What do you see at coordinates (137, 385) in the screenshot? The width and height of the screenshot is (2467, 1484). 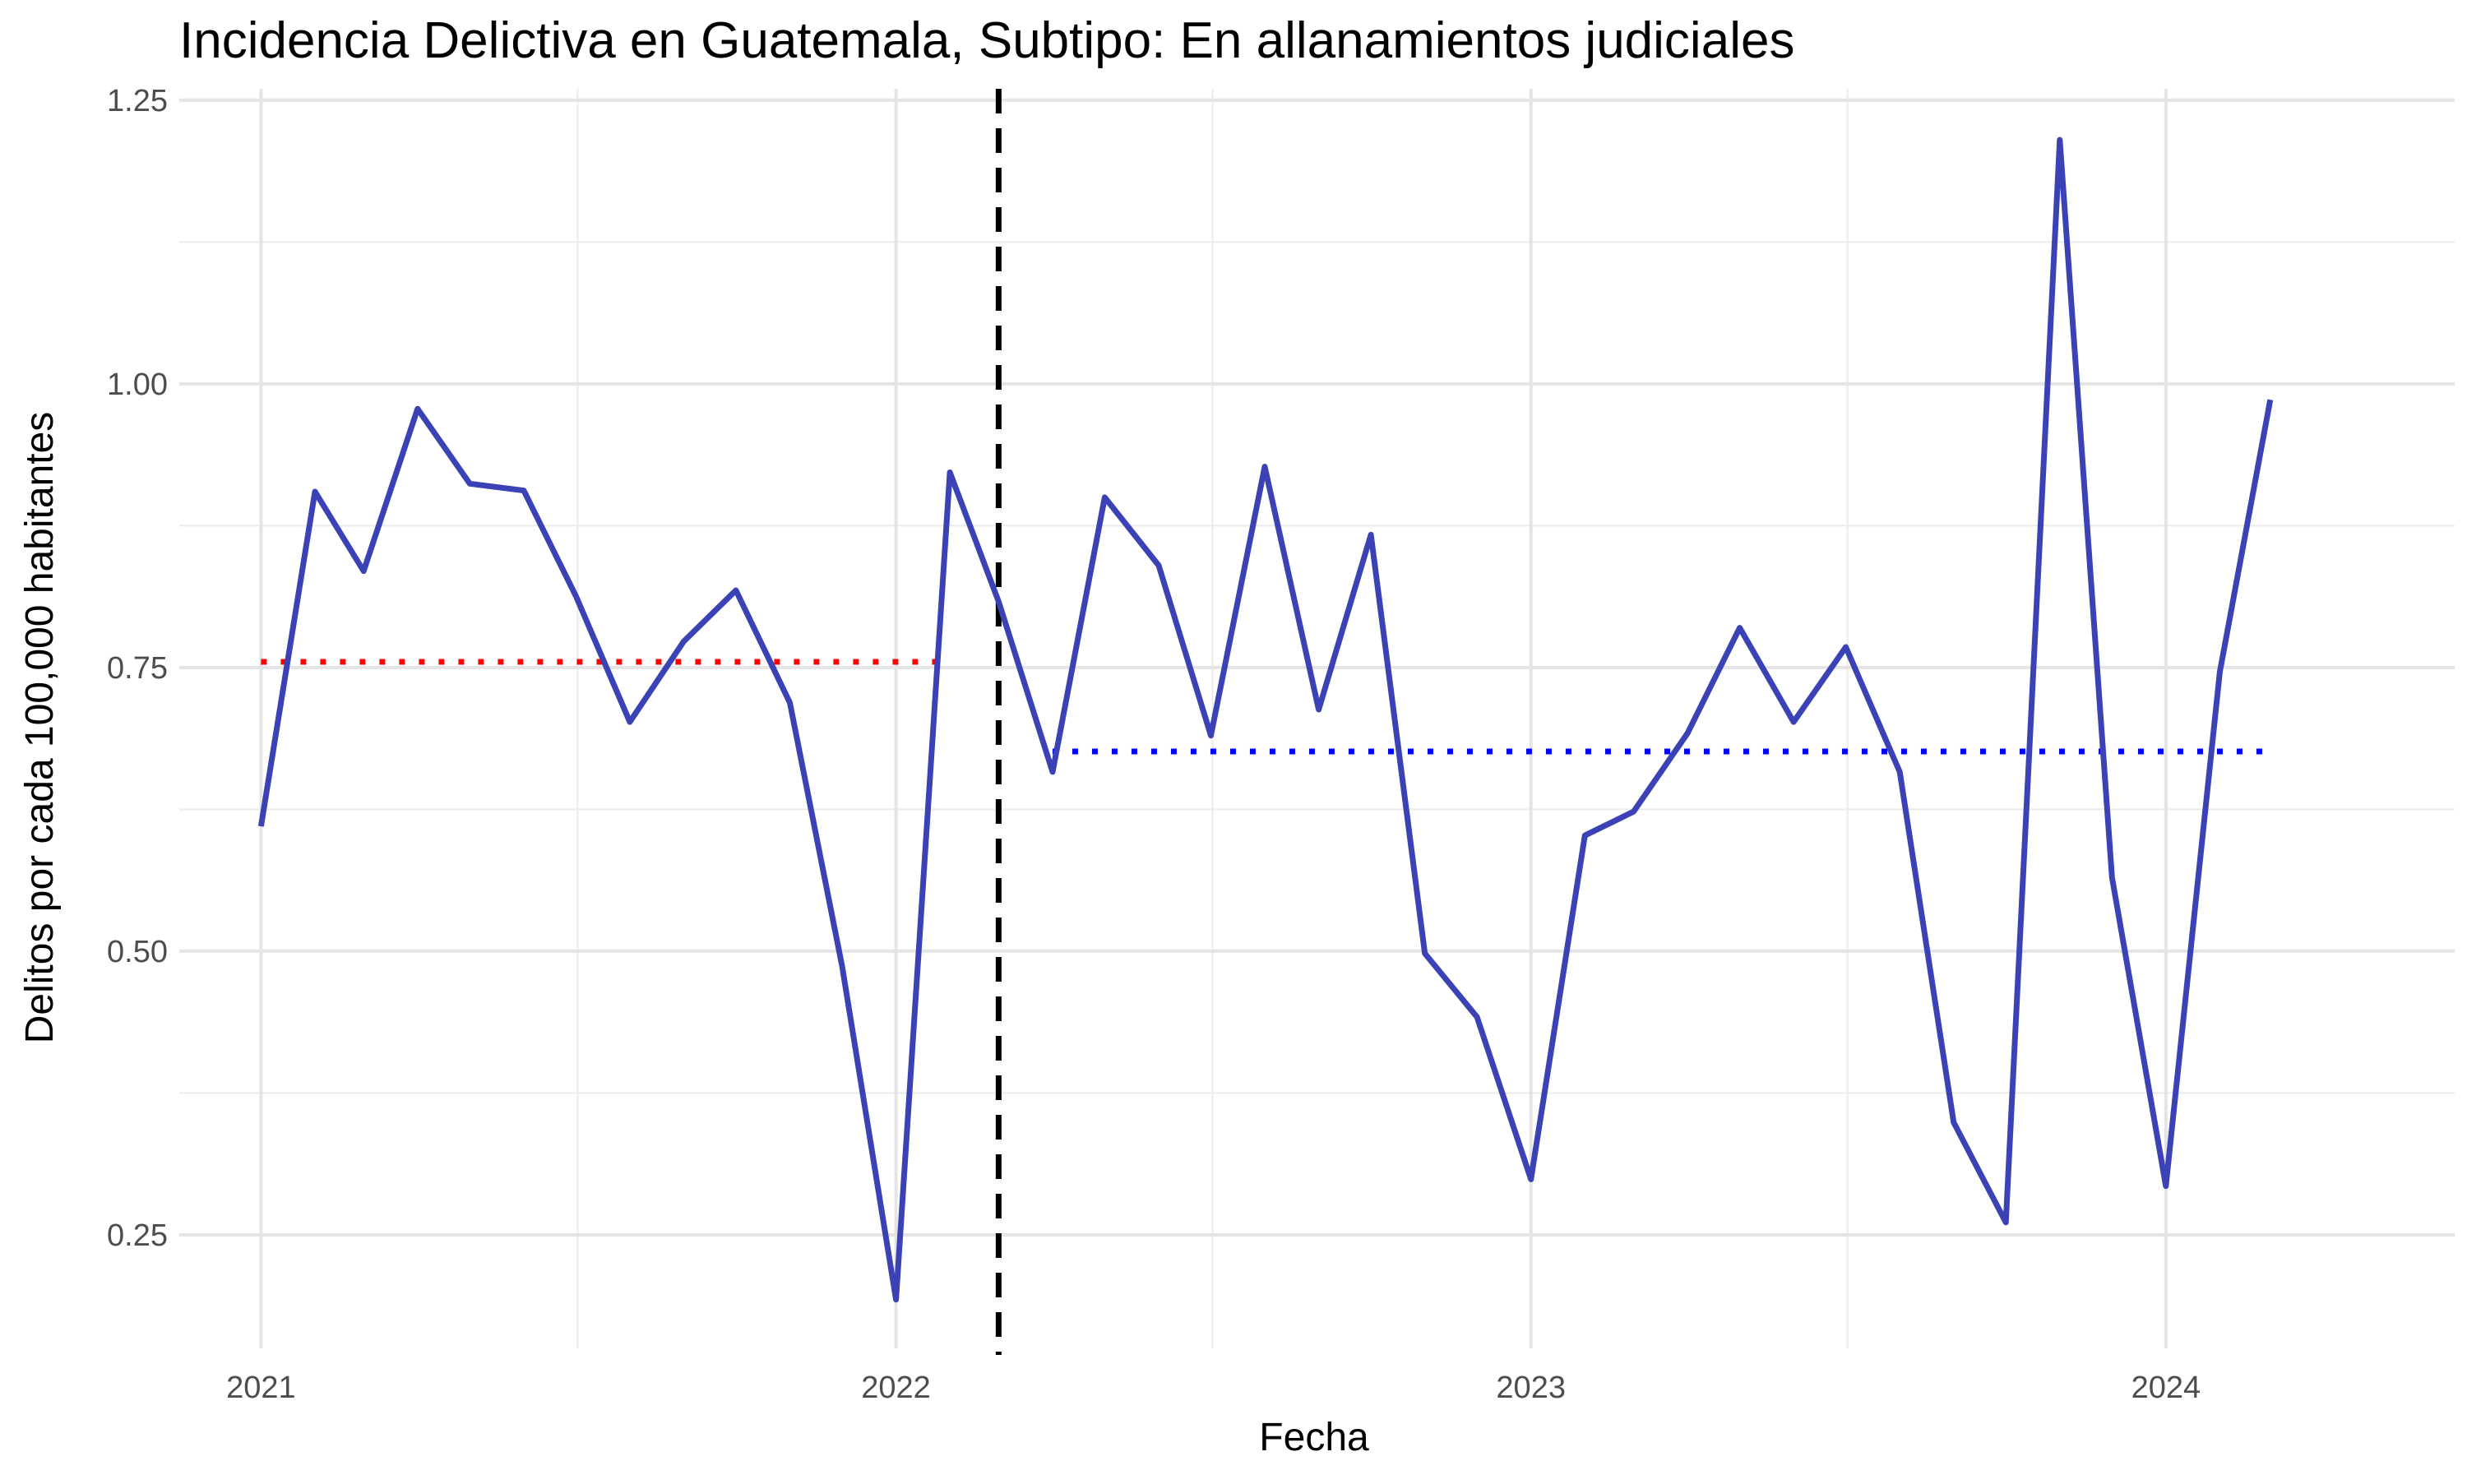 I see `y-tick-label: 1.00` at bounding box center [137, 385].